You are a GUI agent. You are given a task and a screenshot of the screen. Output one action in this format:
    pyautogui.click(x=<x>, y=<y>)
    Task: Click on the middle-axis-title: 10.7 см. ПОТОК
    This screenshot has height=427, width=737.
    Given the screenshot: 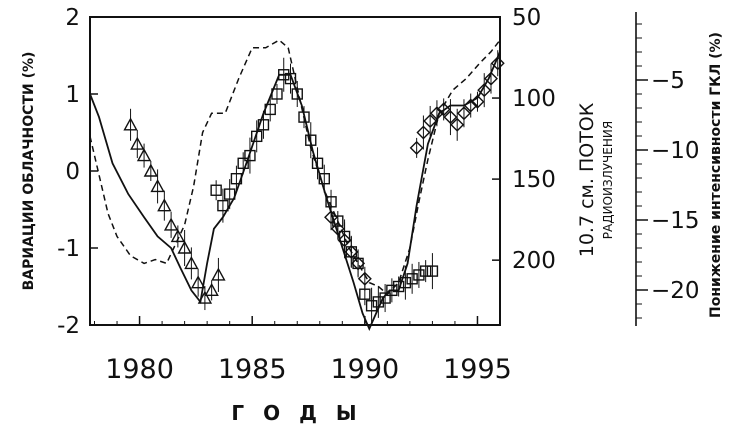 What is the action you would take?
    pyautogui.click(x=587, y=179)
    